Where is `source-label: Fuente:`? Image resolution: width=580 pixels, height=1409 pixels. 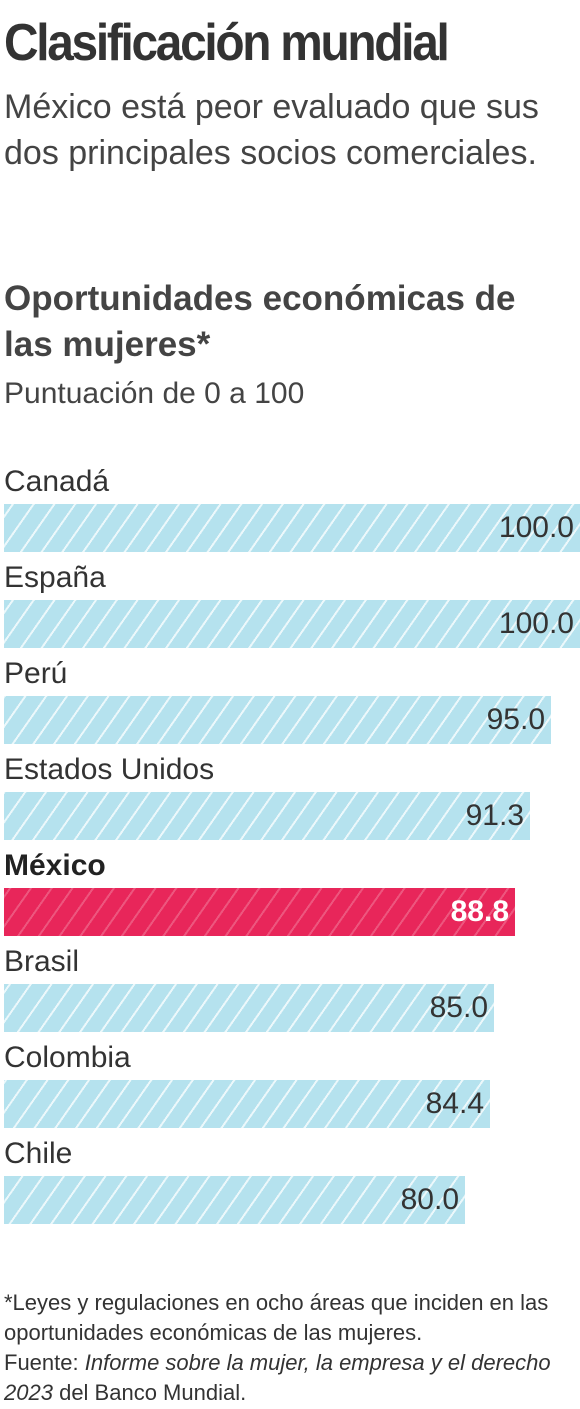
source-label: Fuente: is located at coordinates (41, 1362).